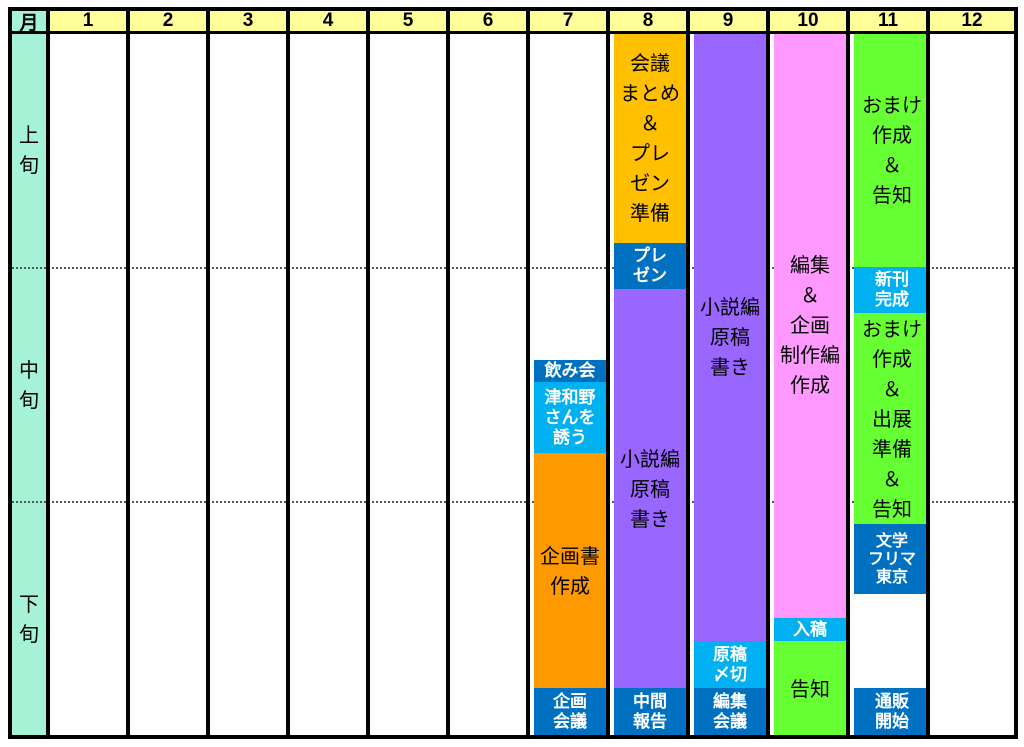  I want to click on task-submission: 入稿, so click(810, 629).